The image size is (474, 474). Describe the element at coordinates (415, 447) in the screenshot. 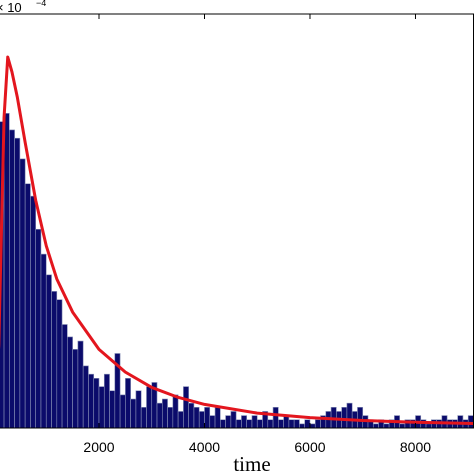

I see `x-tick-label: 8000` at that location.